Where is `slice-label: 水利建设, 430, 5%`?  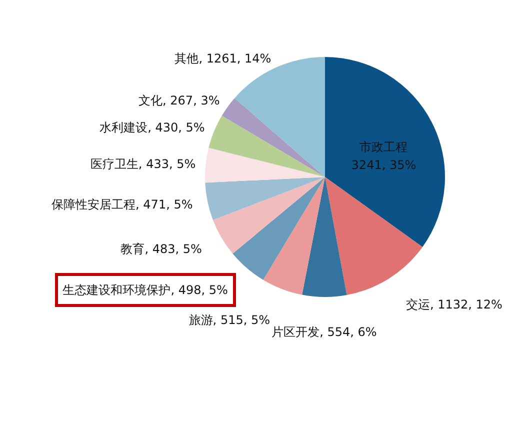
slice-label: 水利建设, 430, 5% is located at coordinates (152, 127).